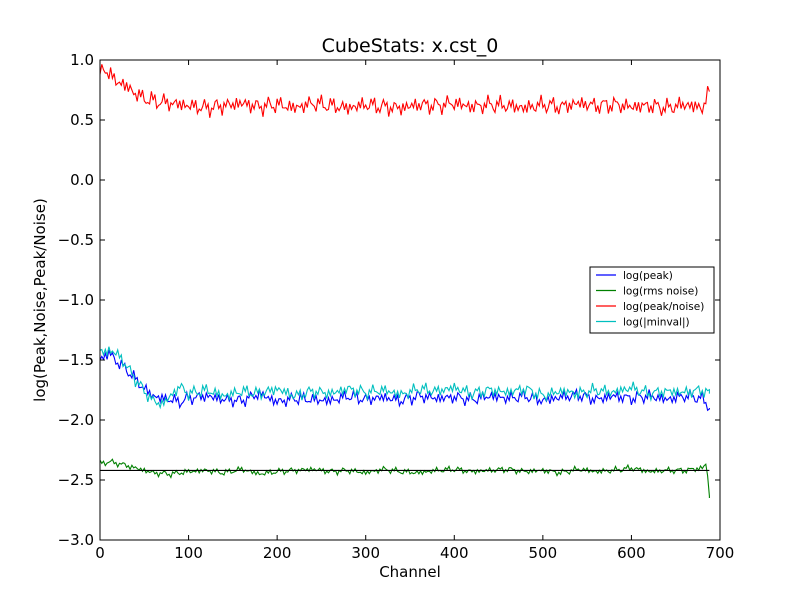 This screenshot has height=600, width=800. I want to click on y-tick-label: 0.5, so click(82, 120).